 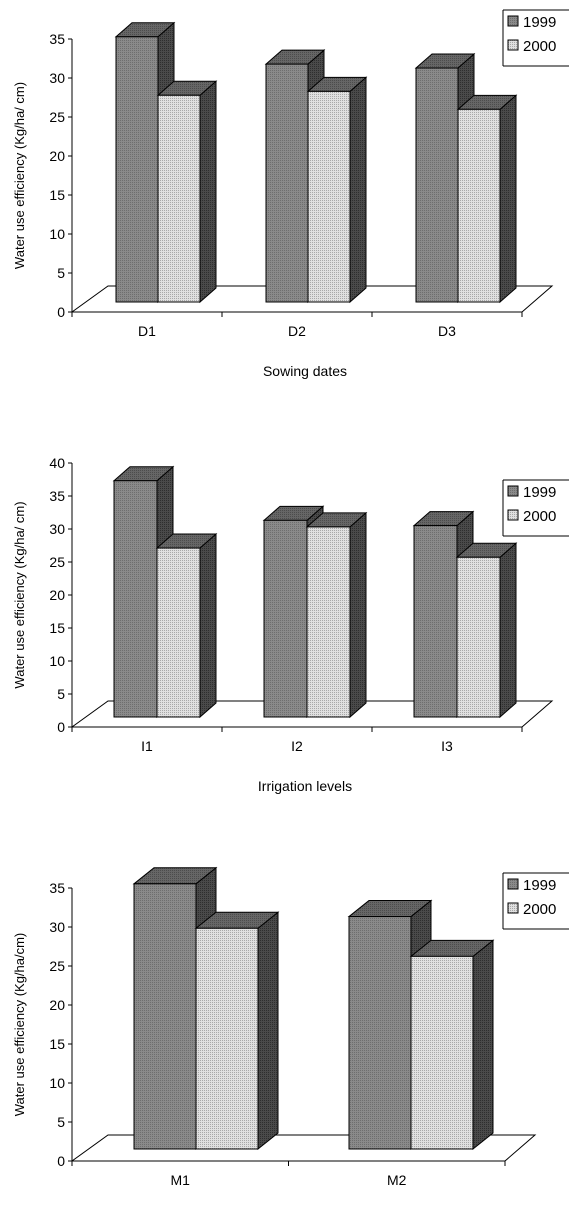 What do you see at coordinates (57, 463) in the screenshot?
I see `y-tick-label: 40` at bounding box center [57, 463].